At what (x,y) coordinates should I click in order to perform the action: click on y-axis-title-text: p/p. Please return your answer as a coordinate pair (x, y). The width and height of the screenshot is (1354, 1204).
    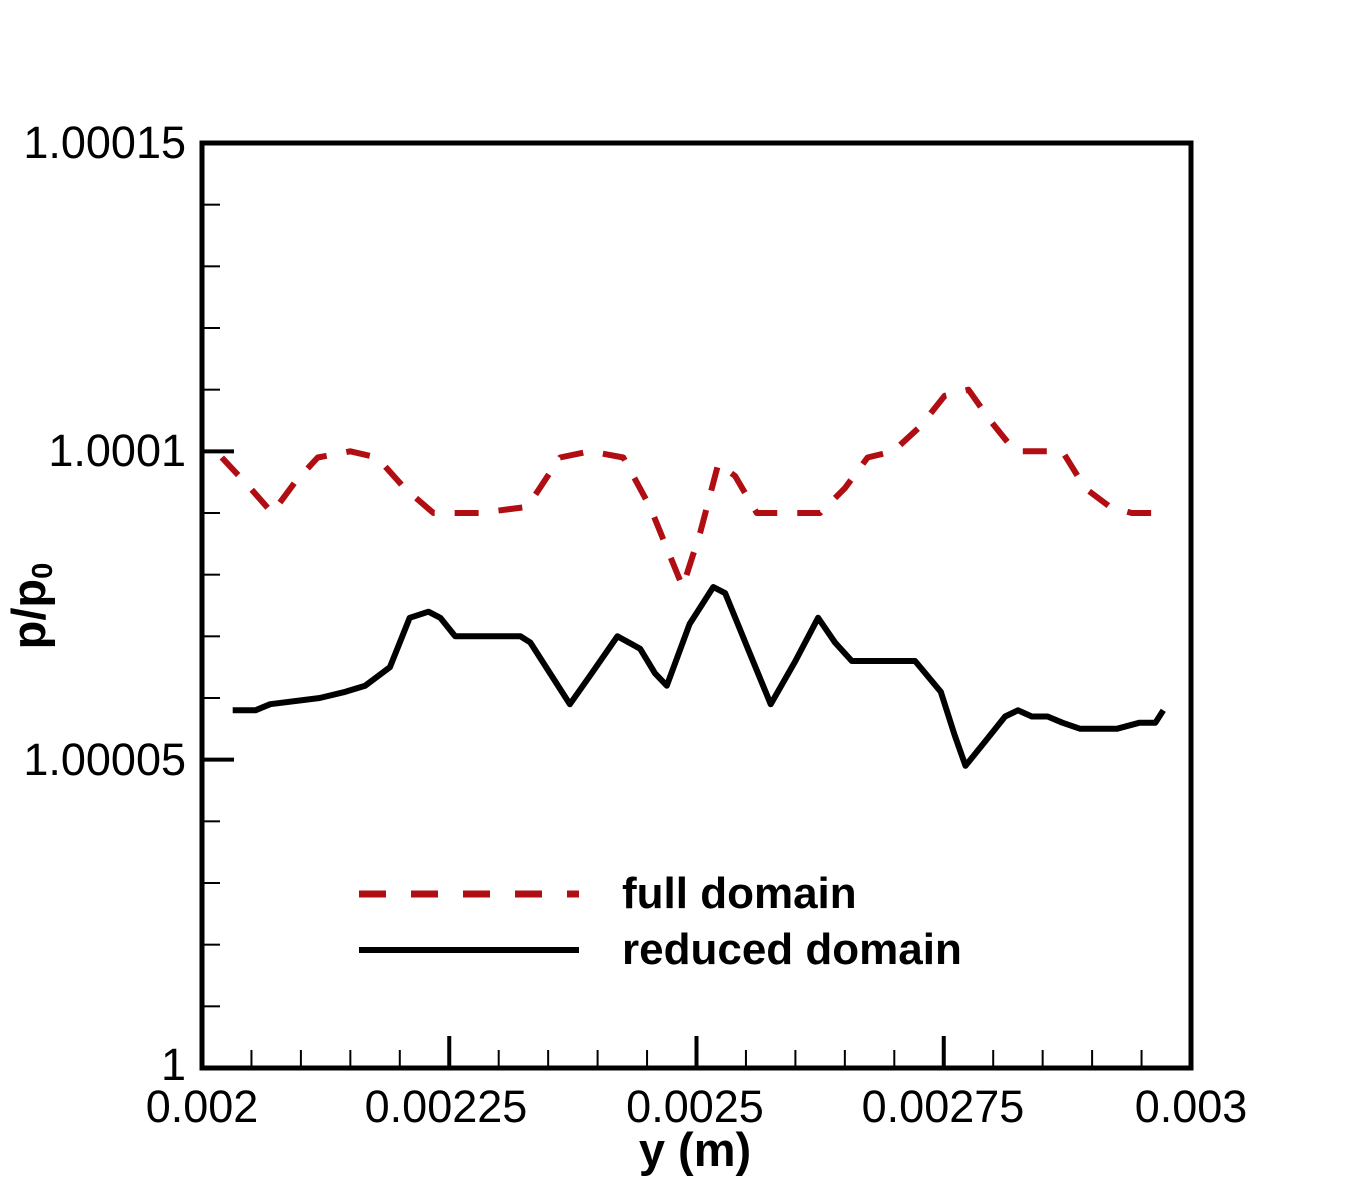
    Looking at the image, I should click on (28, 614).